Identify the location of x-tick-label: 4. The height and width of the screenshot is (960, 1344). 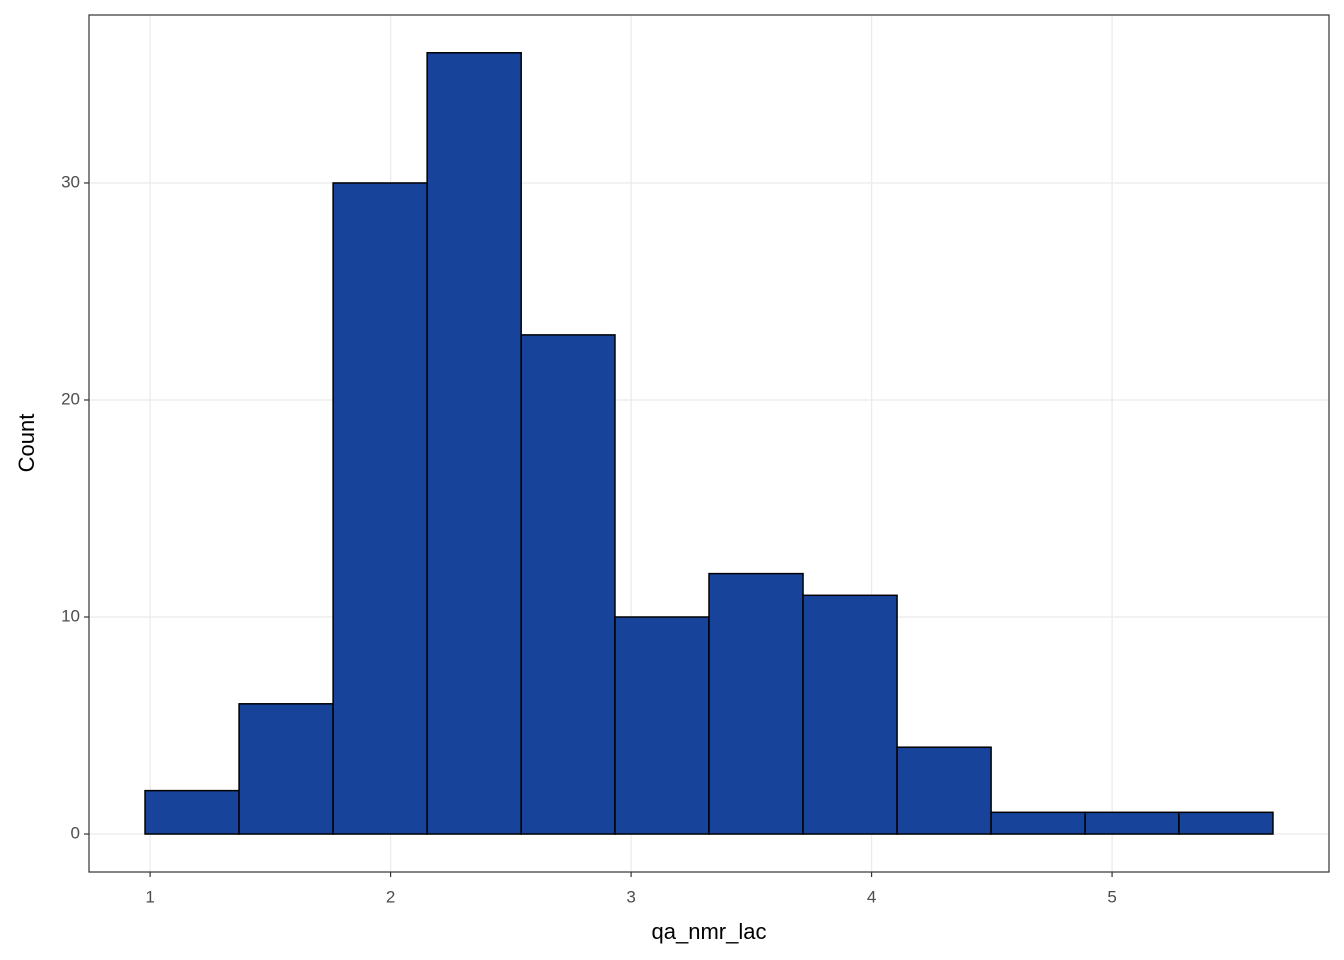
(871, 896).